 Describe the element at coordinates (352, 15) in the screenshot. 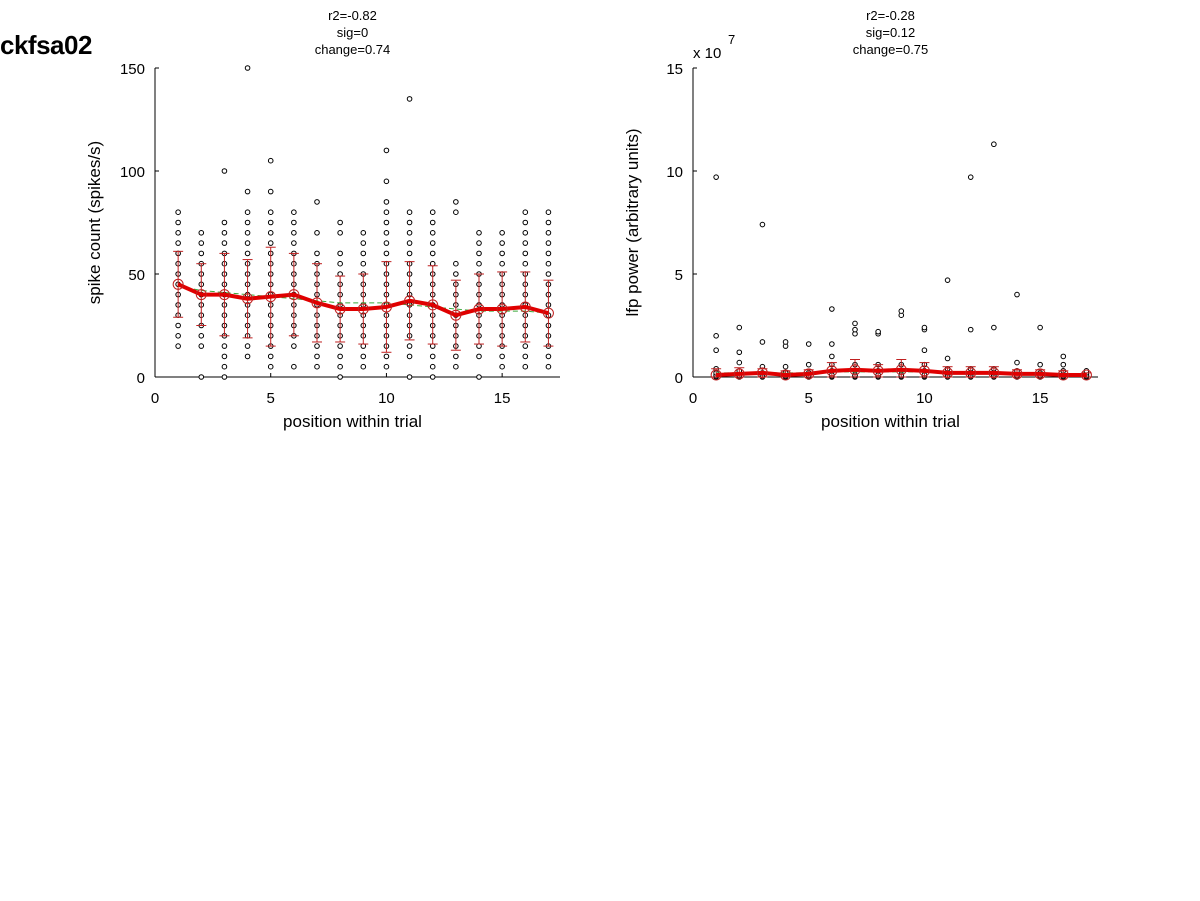

I see `stat-label: r2=-0.82` at that location.